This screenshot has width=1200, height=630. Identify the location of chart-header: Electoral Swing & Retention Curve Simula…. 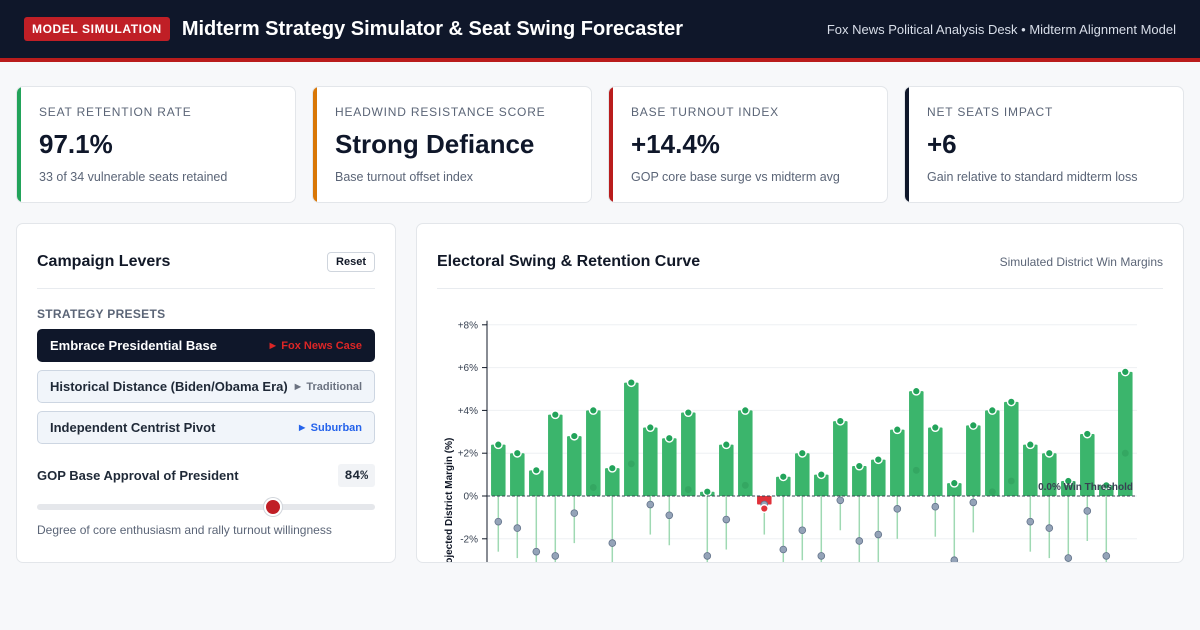
(800, 267).